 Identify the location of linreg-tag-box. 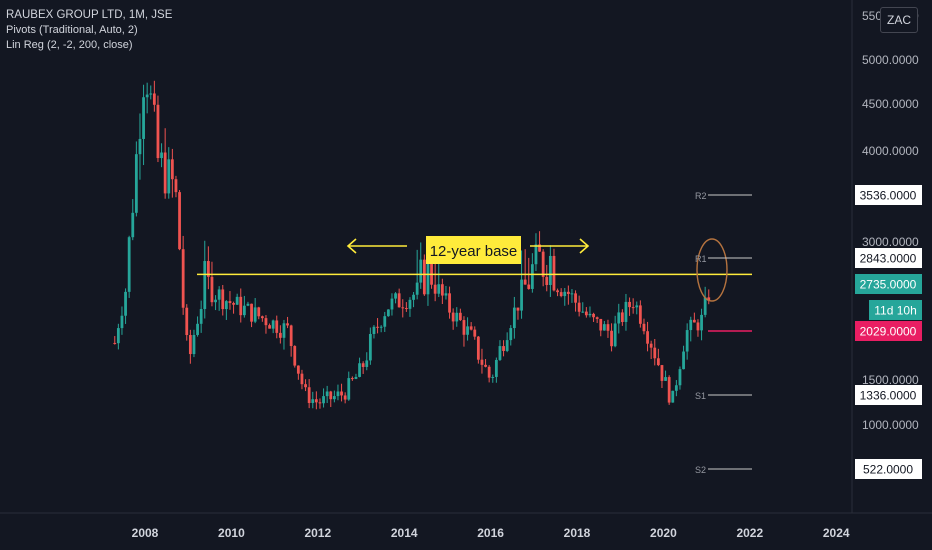
(888, 331).